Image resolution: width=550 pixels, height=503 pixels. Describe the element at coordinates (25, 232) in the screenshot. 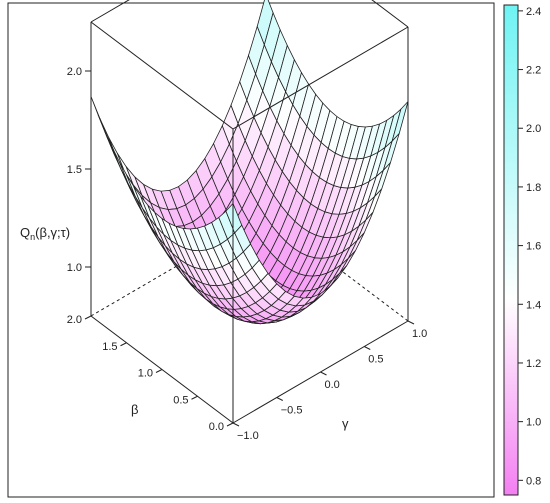

I see `z-axis-title-main: Q` at that location.